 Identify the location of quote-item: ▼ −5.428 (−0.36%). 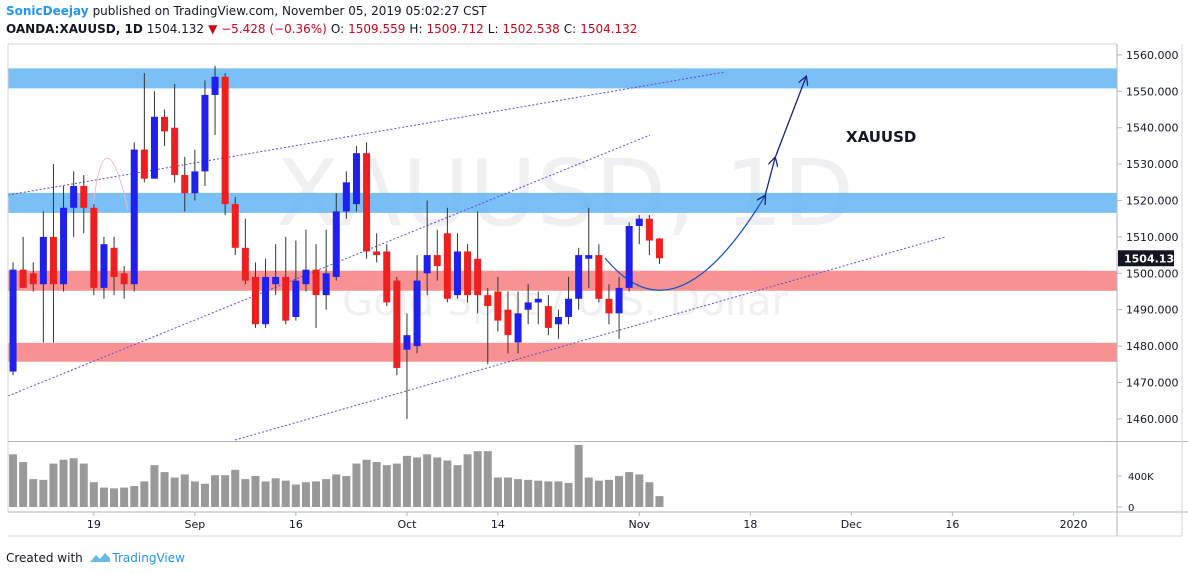
(267, 29).